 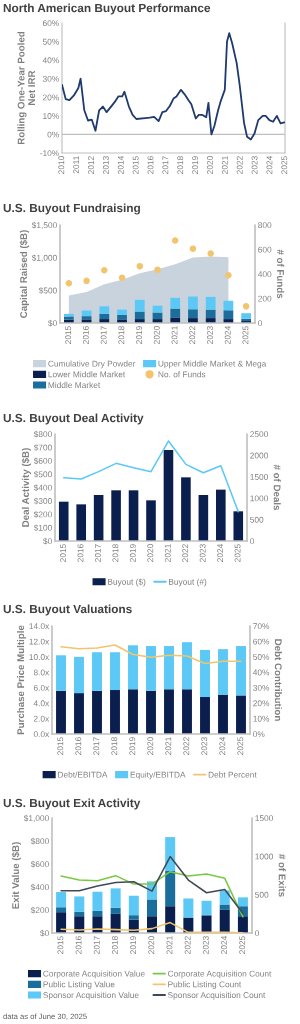 I want to click on y-axis-title: Purchase Price Multiple, so click(x=22, y=680).